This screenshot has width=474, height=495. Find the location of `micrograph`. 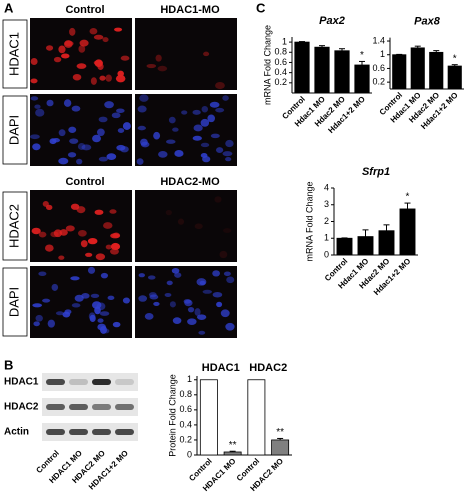

micrograph is located at coordinates (81, 130).